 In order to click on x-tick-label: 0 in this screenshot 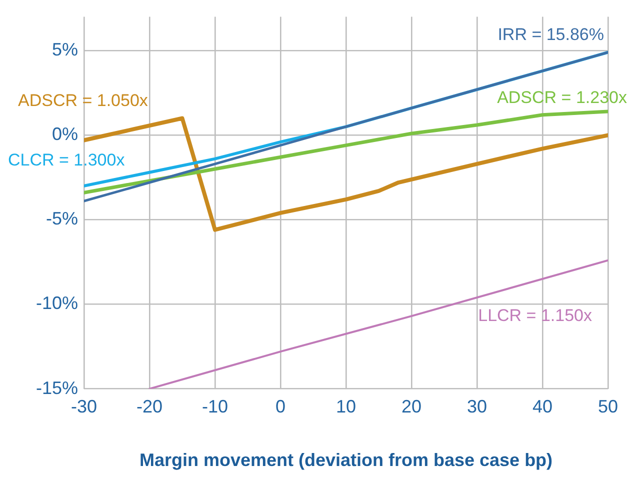, I will do `click(280, 406)`.